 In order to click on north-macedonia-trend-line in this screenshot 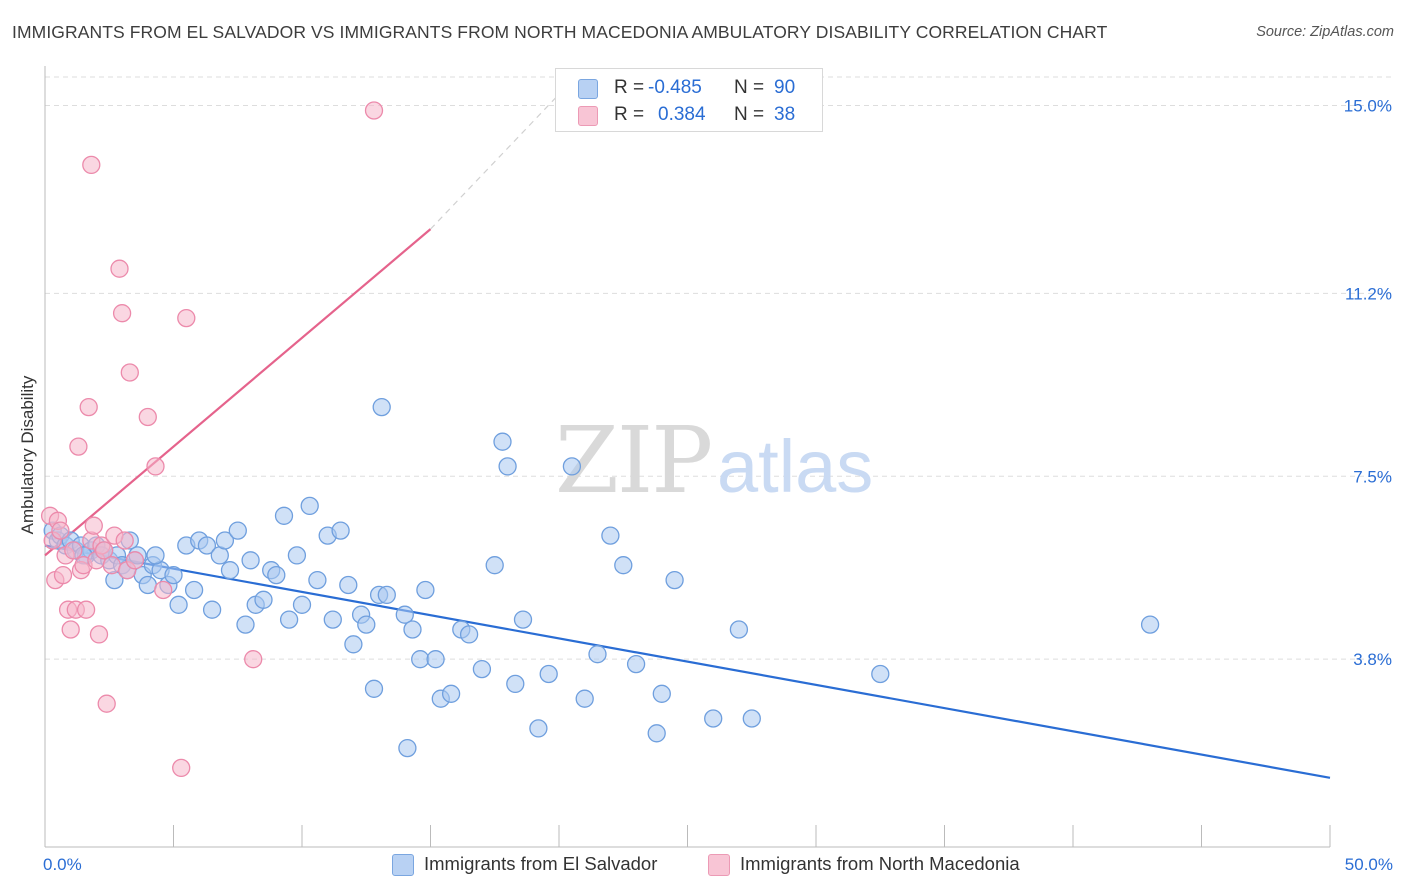, I will do `click(238, 392)`.